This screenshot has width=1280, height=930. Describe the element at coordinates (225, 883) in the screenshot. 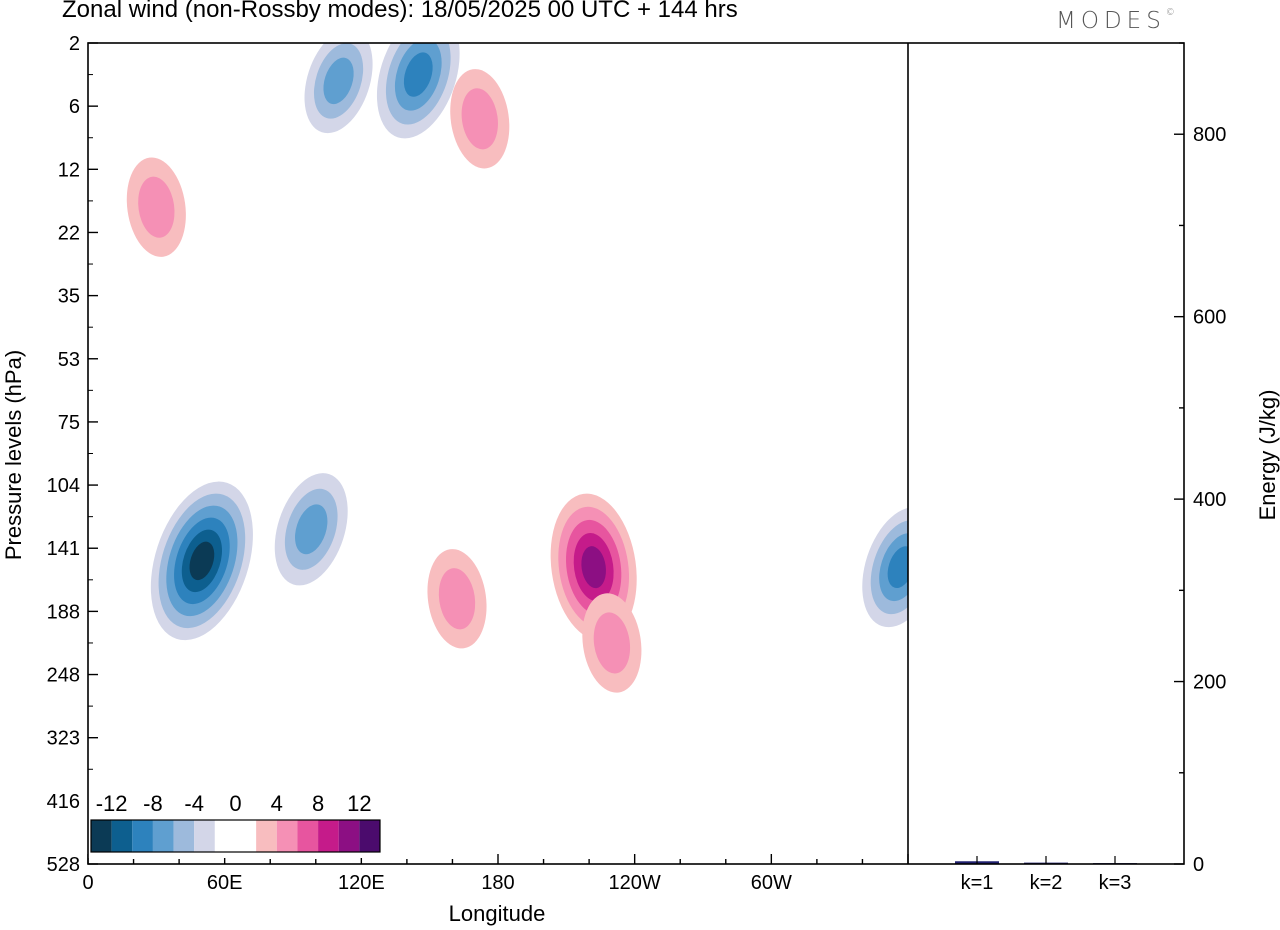

I see `x-tick-label: 60E` at that location.